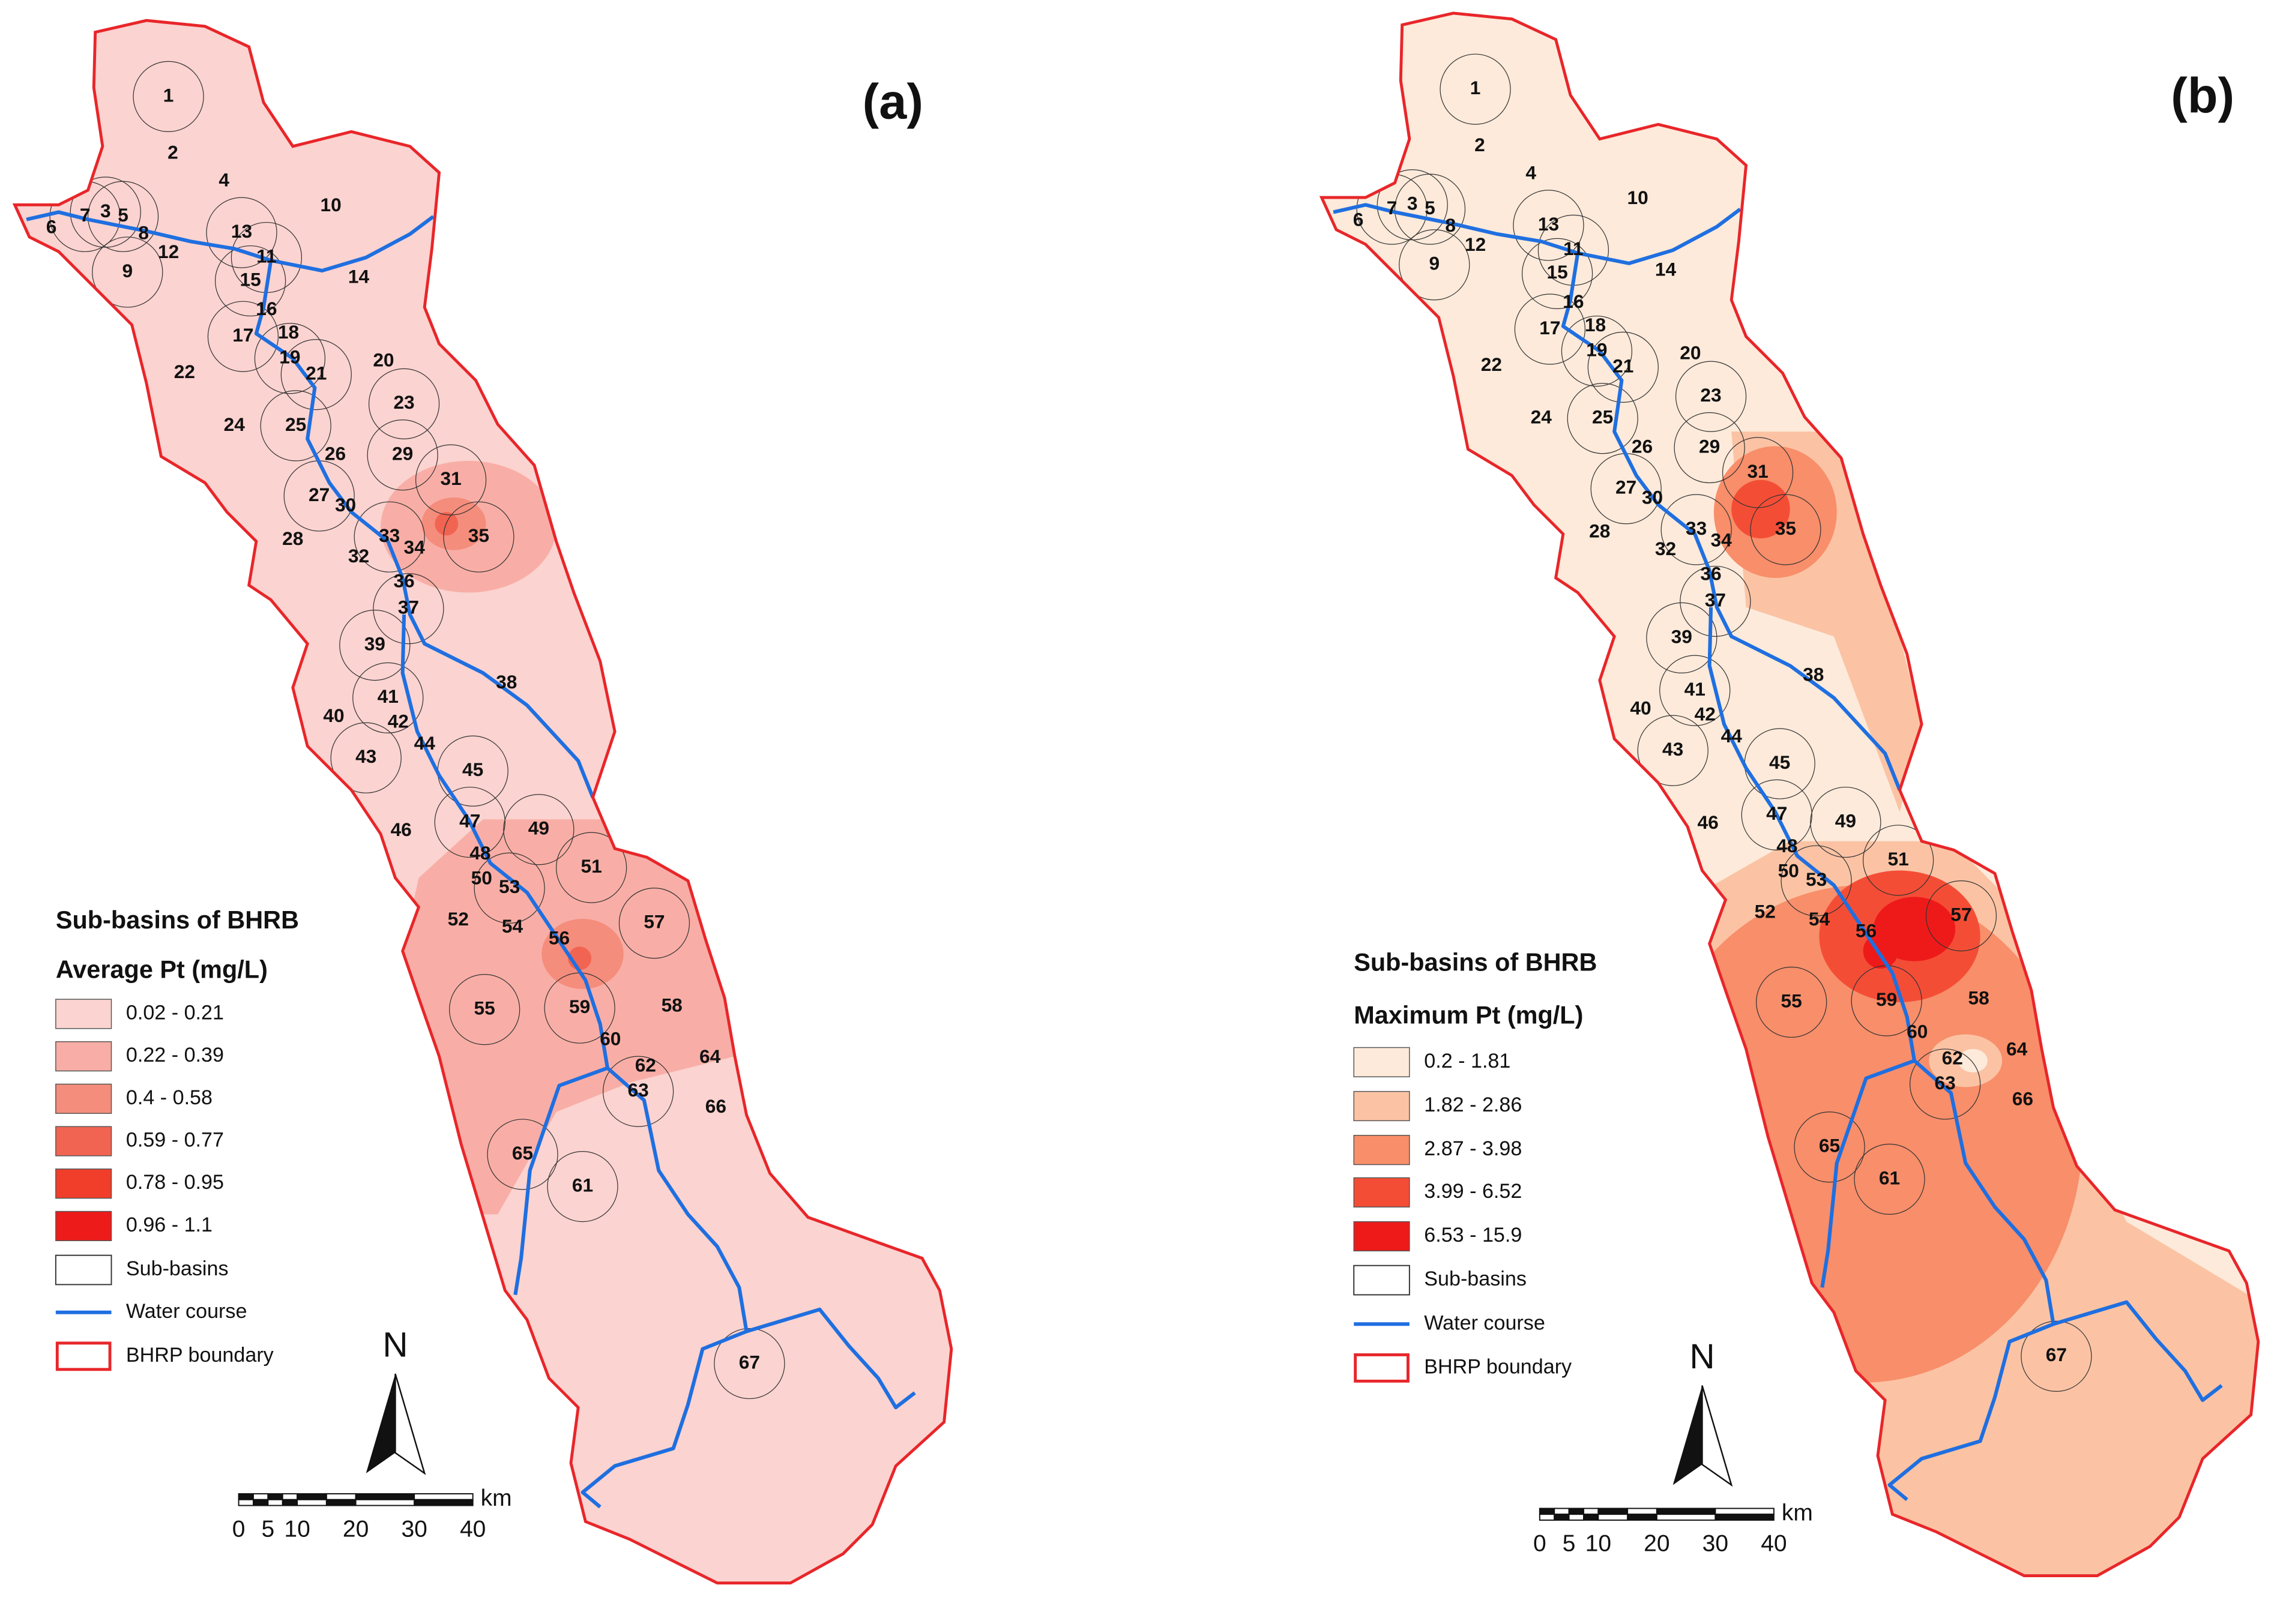 The height and width of the screenshot is (1624, 2295). Describe the element at coordinates (106, 210) in the screenshot. I see `sub-basin-label: 3` at that location.